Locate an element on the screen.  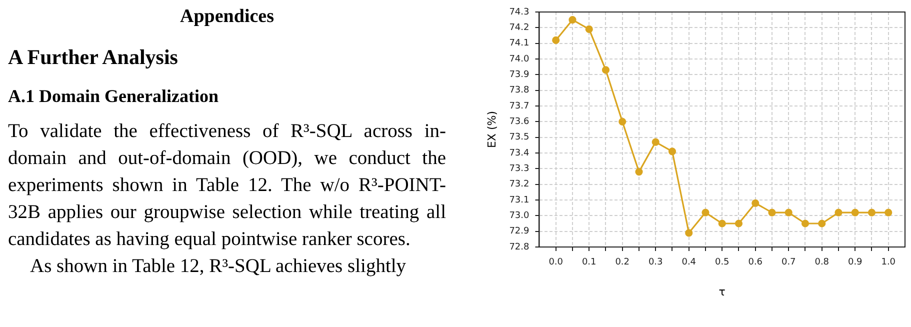
x-tick-label: 0.8 is located at coordinates (822, 263).